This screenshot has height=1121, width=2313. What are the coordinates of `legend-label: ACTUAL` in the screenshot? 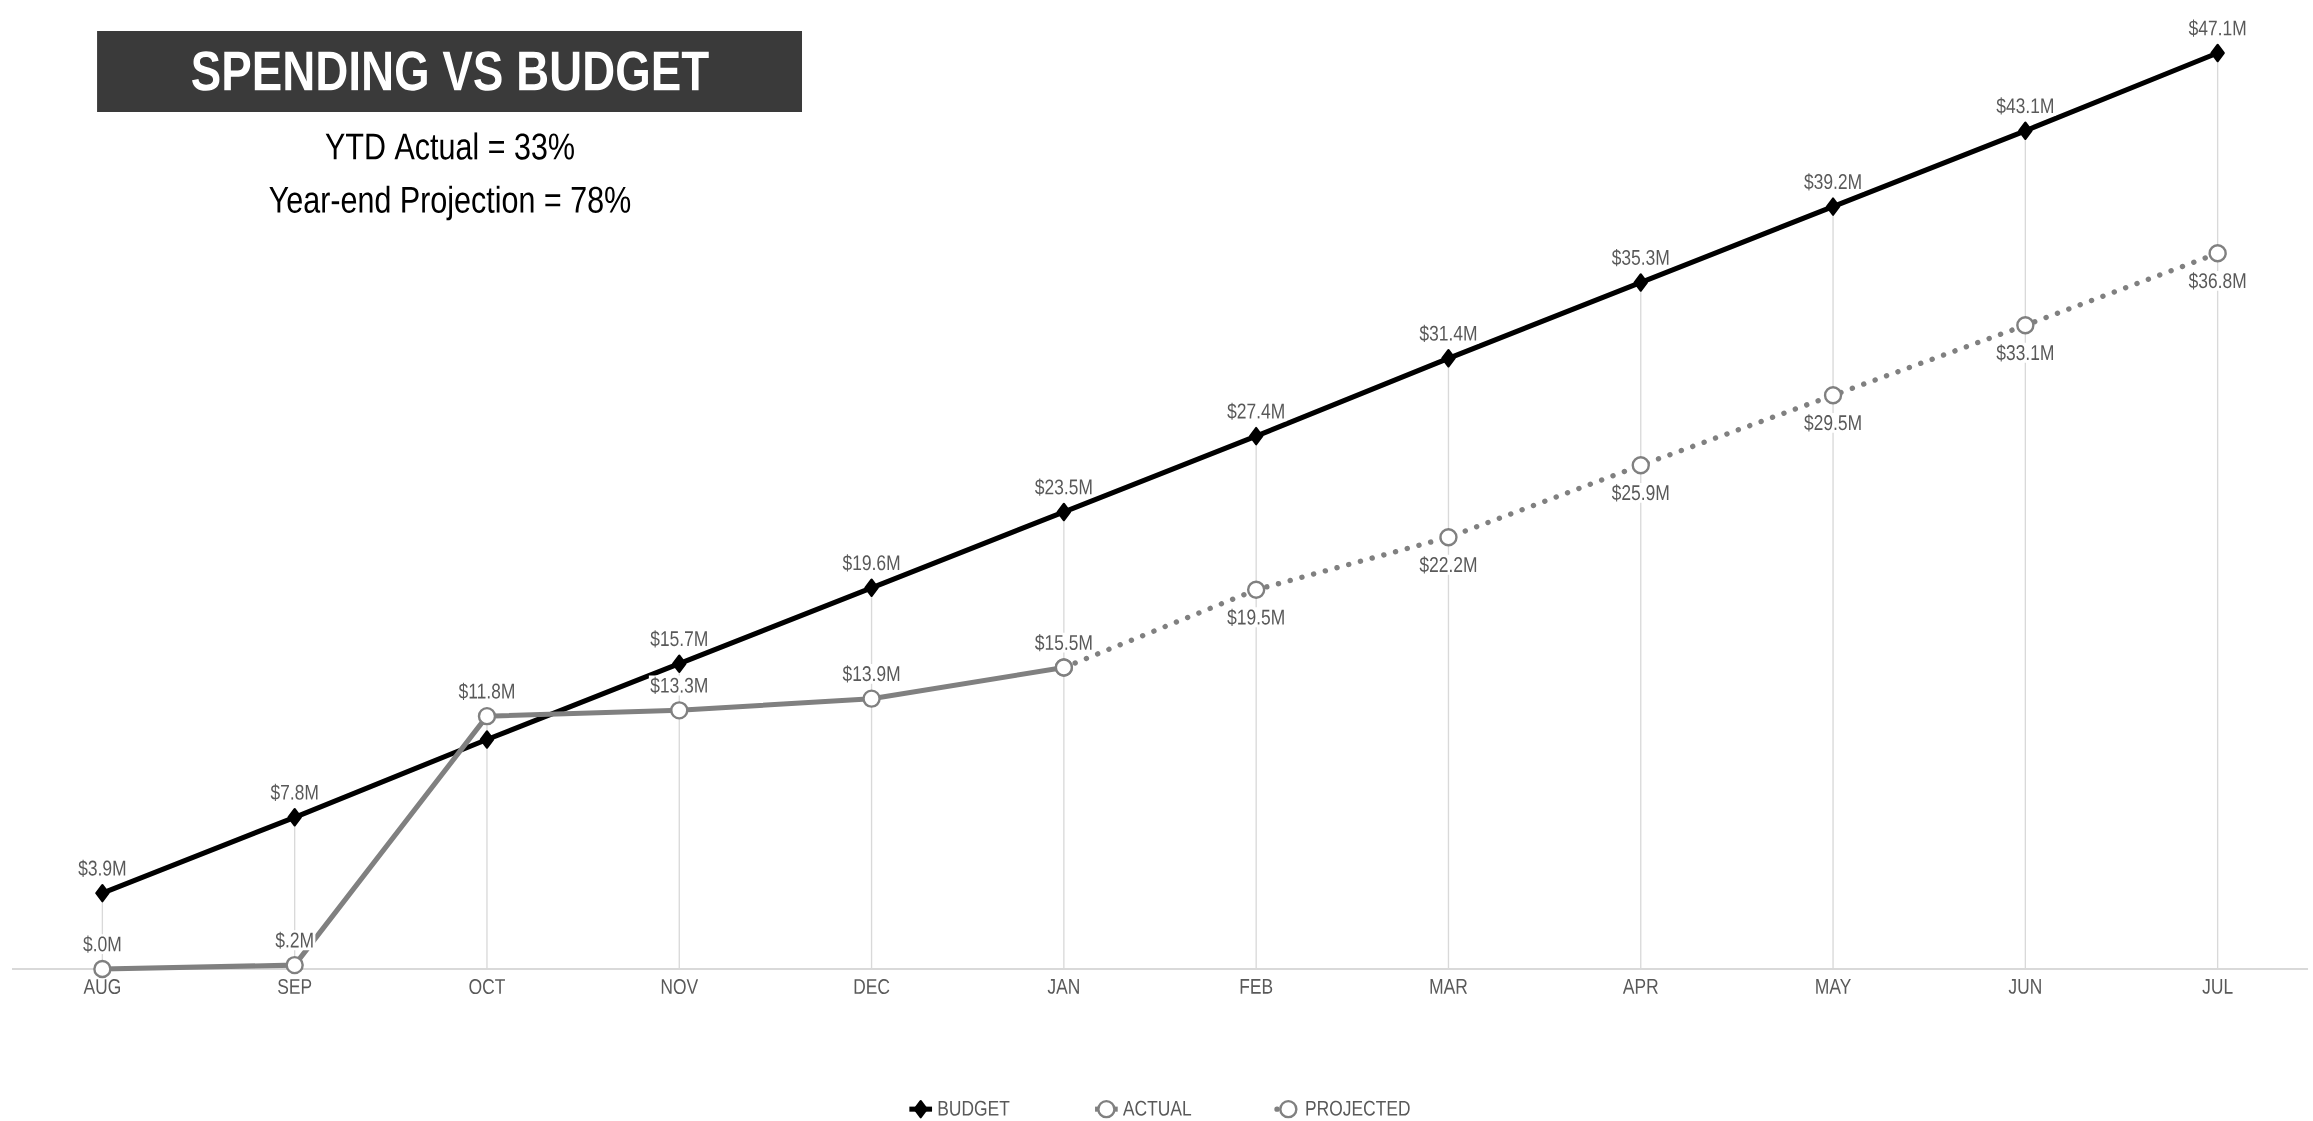 It's located at (1157, 1108).